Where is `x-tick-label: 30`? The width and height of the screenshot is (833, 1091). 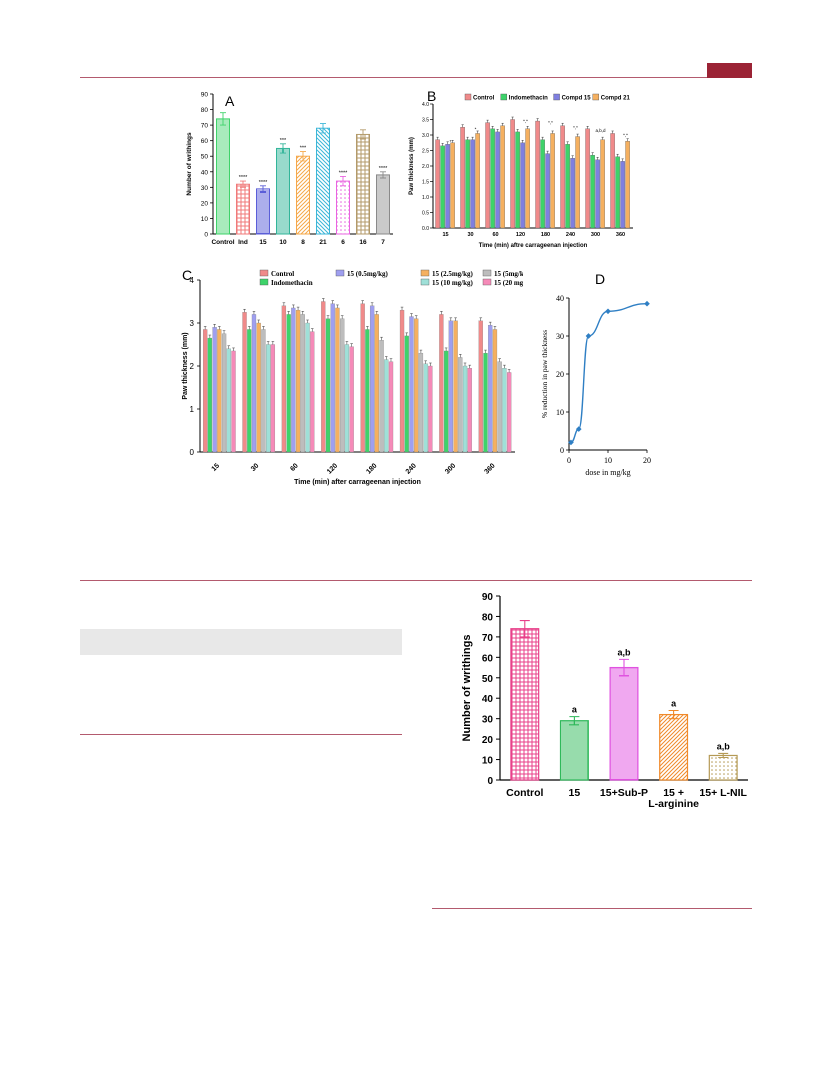 x-tick-label: 30 is located at coordinates (470, 235).